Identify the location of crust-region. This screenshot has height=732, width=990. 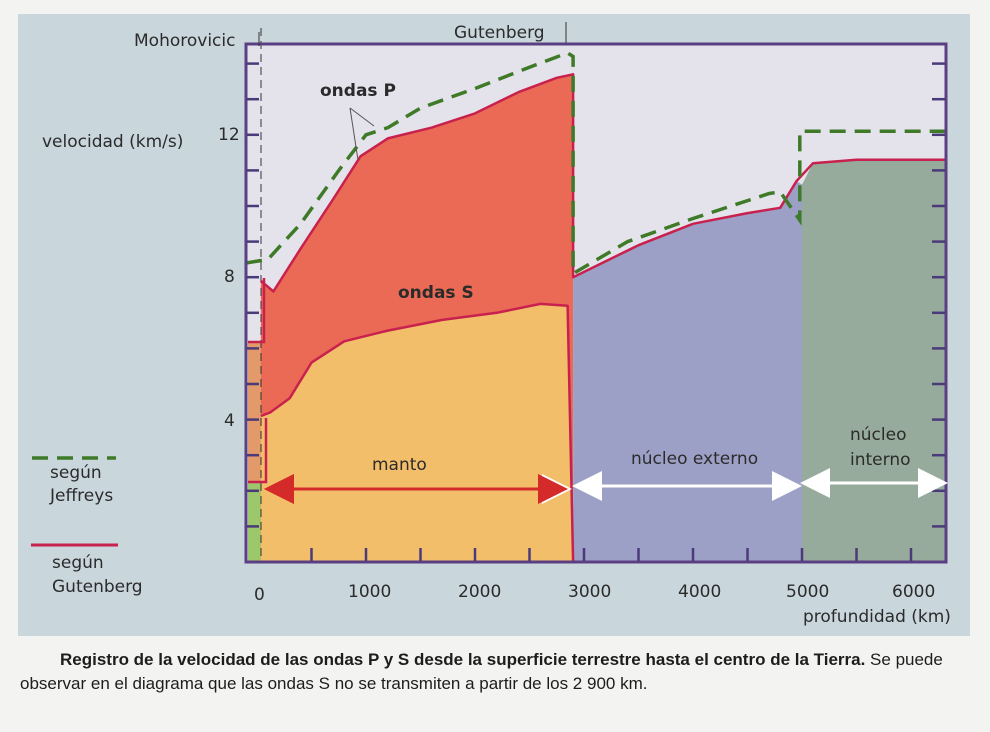
(254, 522).